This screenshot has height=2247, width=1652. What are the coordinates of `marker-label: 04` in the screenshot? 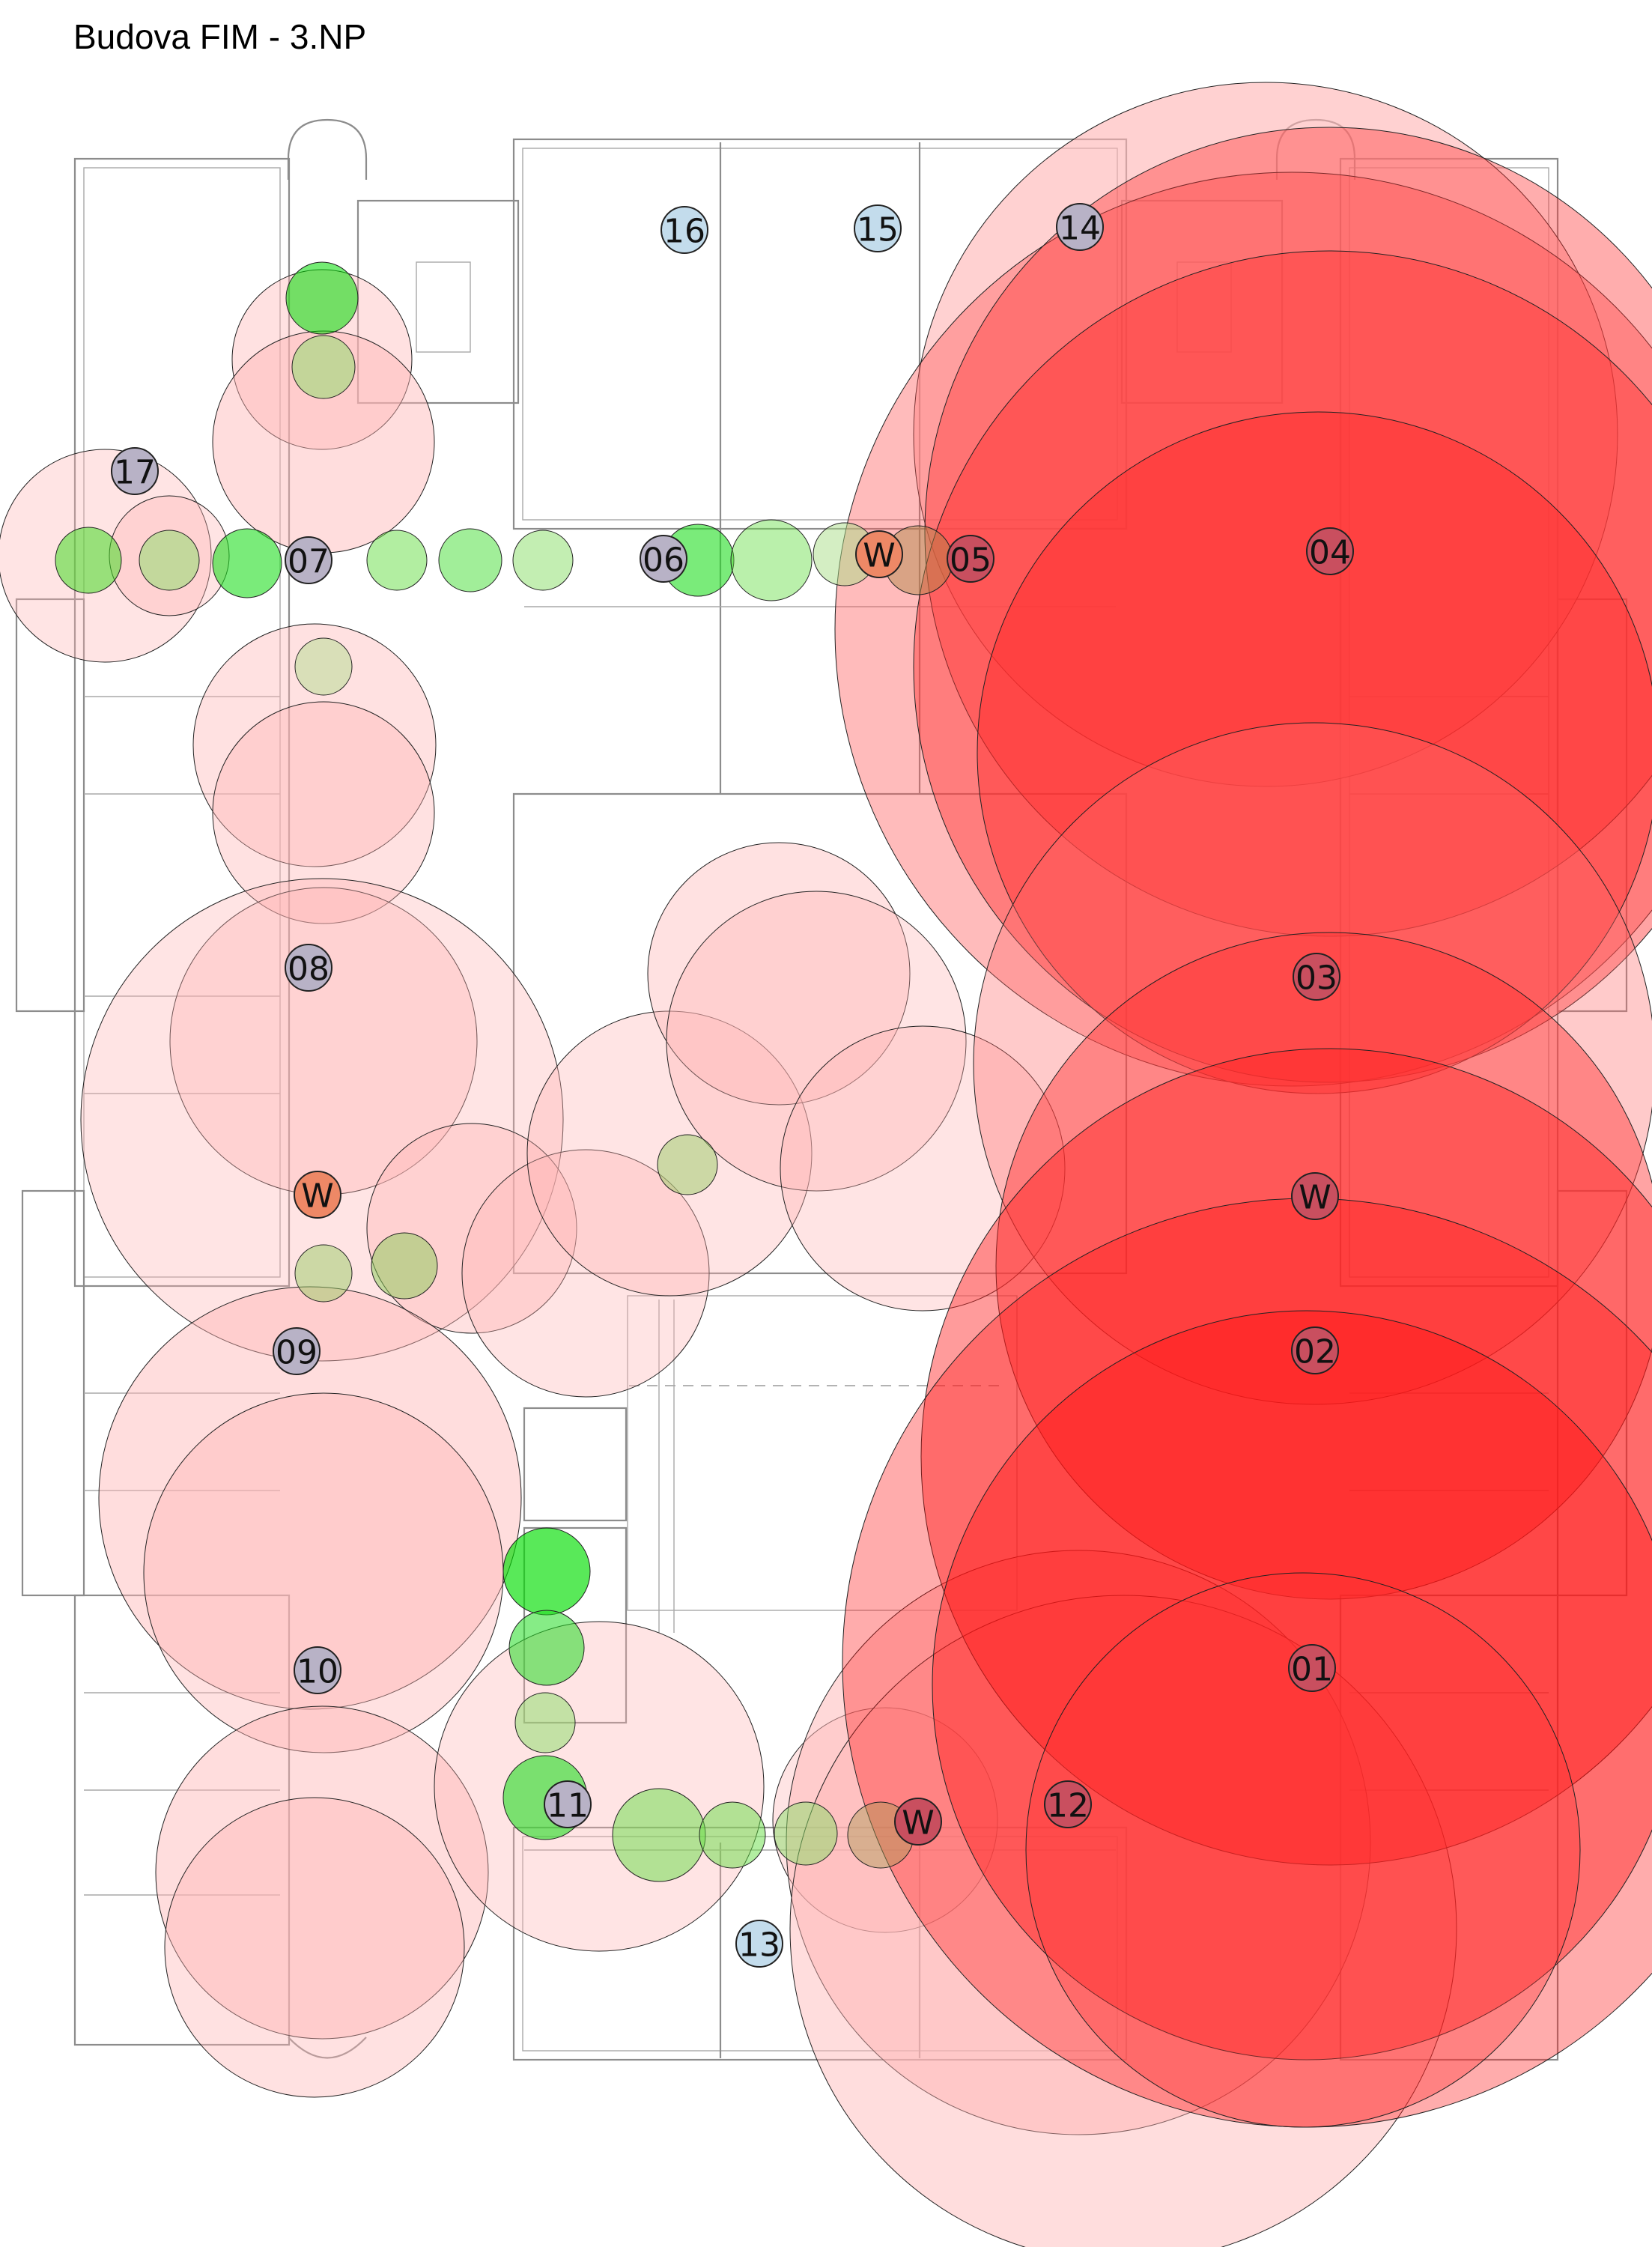 It's located at (1330, 553).